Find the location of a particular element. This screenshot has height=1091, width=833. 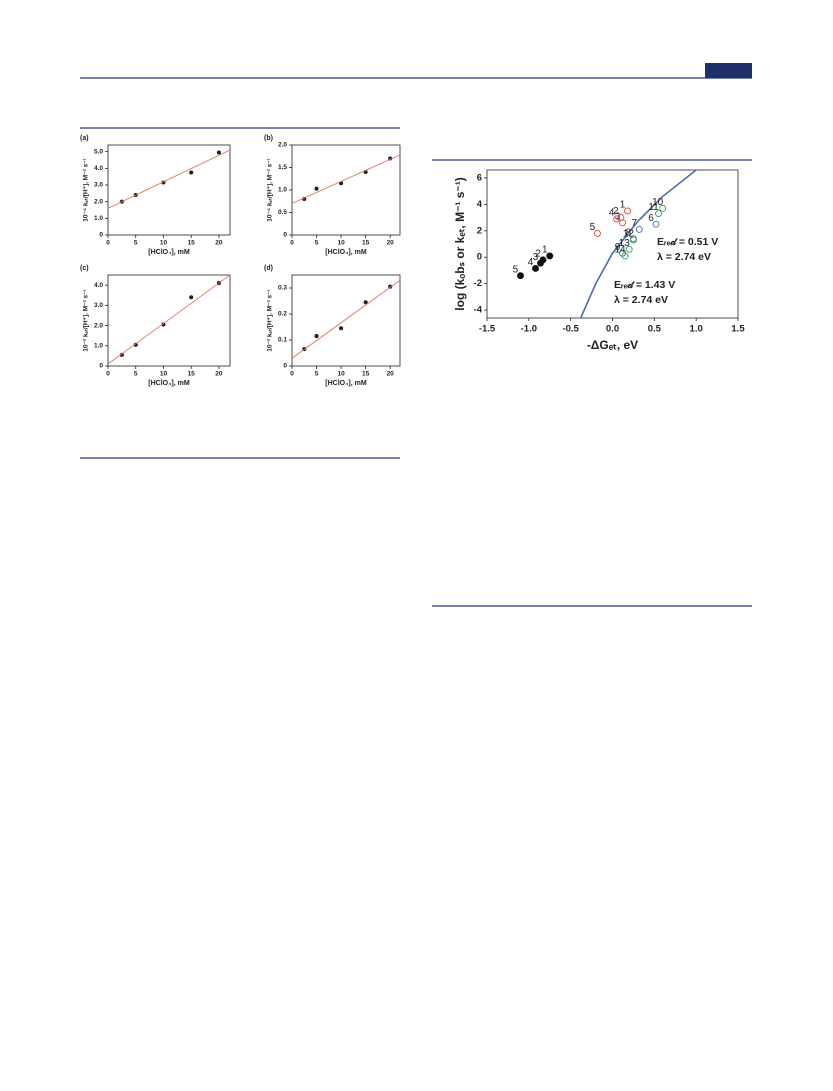

point-label: 1 is located at coordinates (545, 250).